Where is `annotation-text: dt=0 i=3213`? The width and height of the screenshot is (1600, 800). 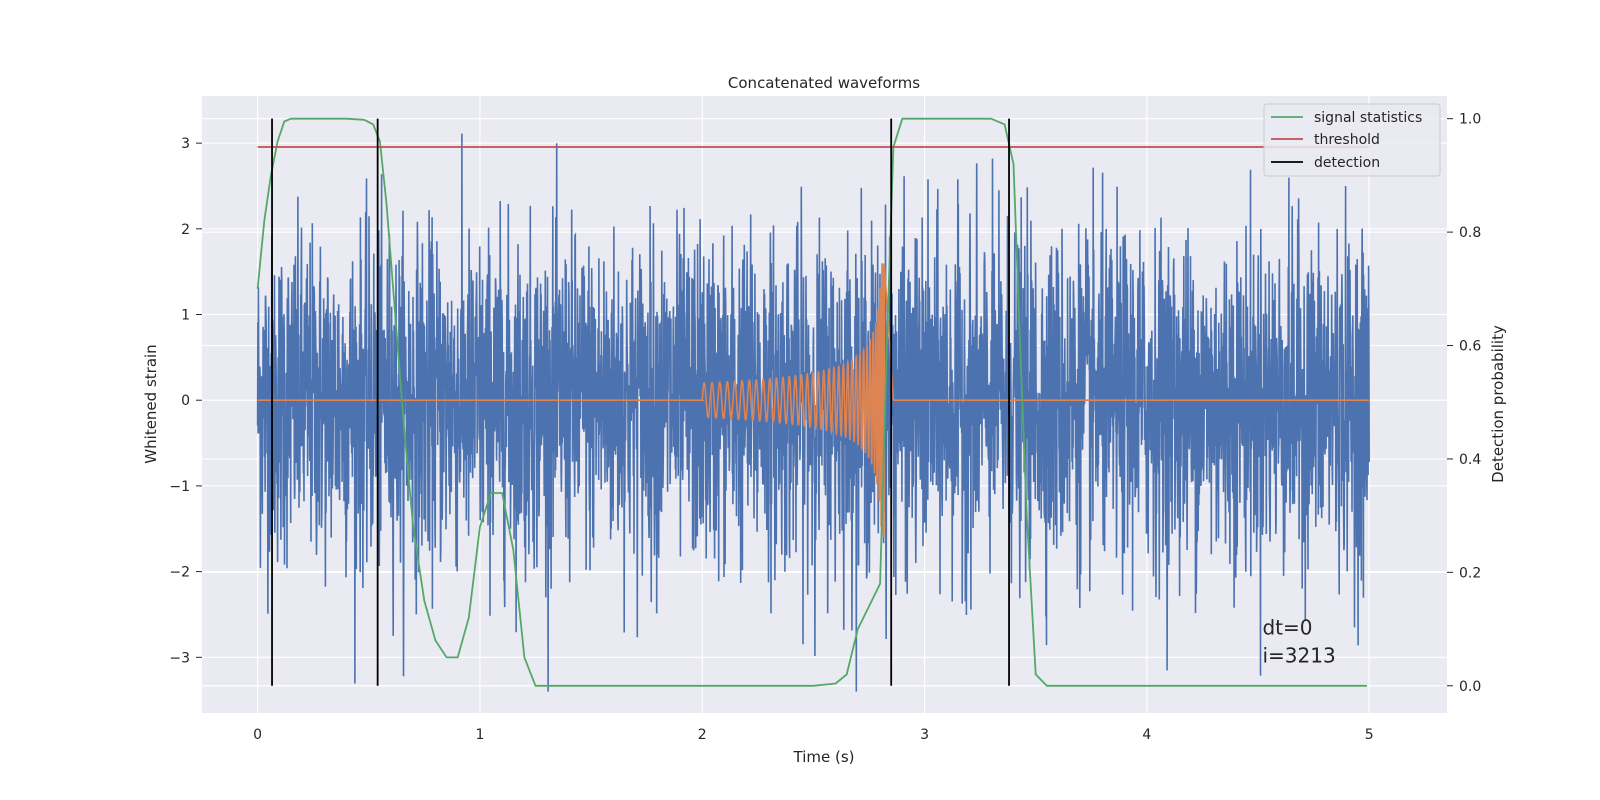 annotation-text: dt=0 i=3213 is located at coordinates (1298, 642).